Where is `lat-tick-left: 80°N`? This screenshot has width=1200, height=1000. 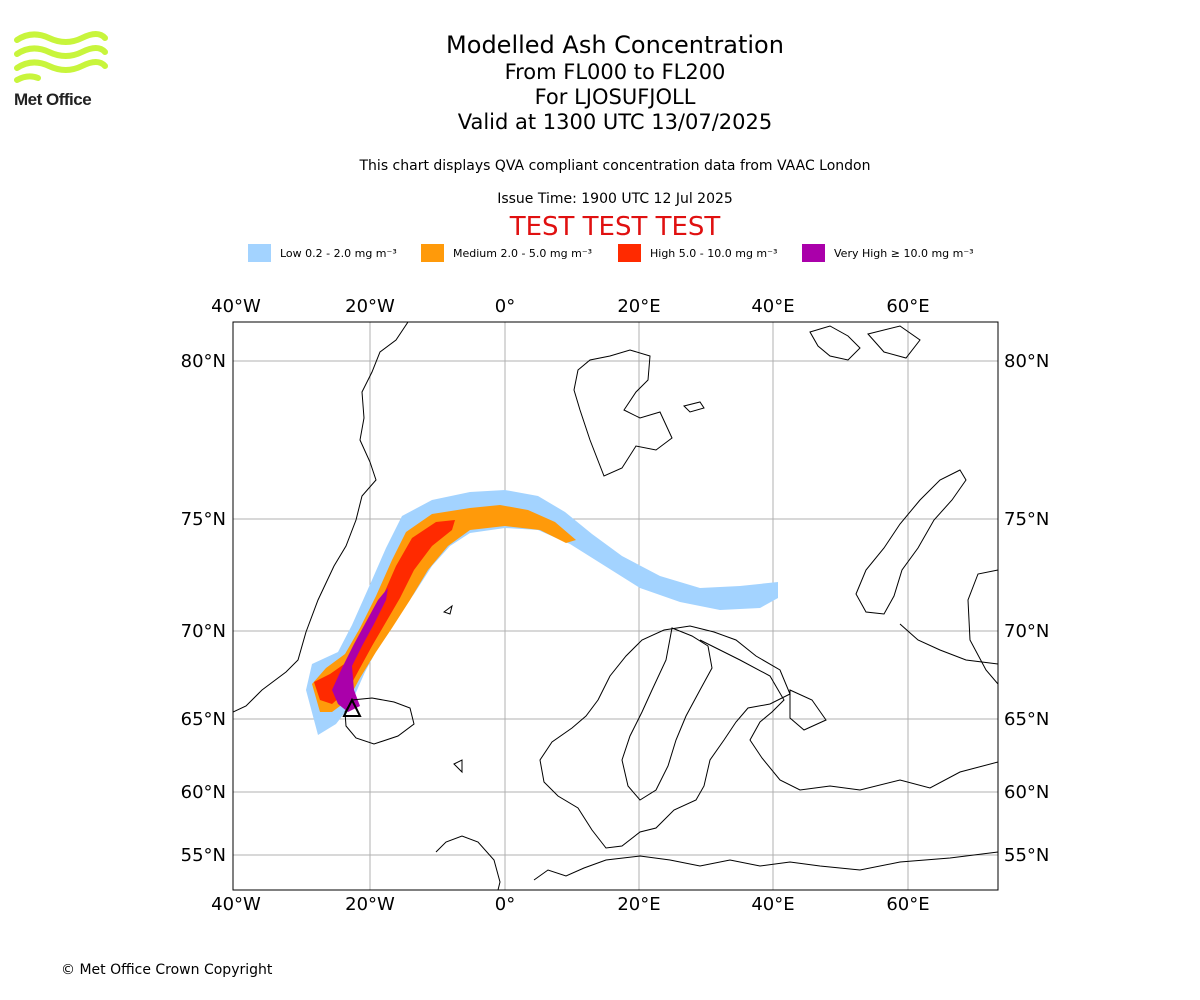 lat-tick-left: 80°N is located at coordinates (203, 361).